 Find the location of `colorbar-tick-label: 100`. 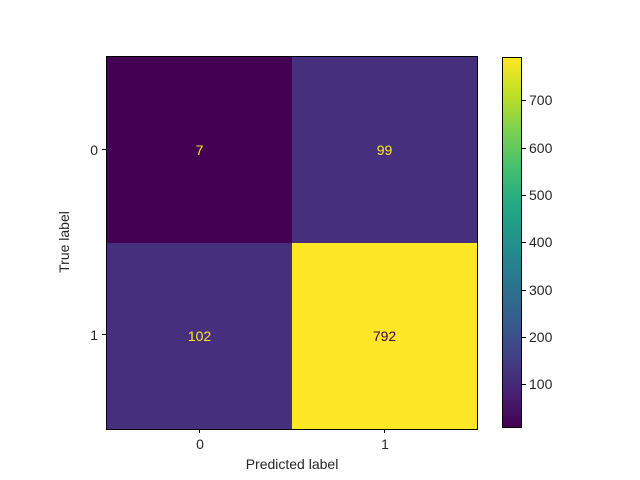

colorbar-tick-label: 100 is located at coordinates (541, 384).